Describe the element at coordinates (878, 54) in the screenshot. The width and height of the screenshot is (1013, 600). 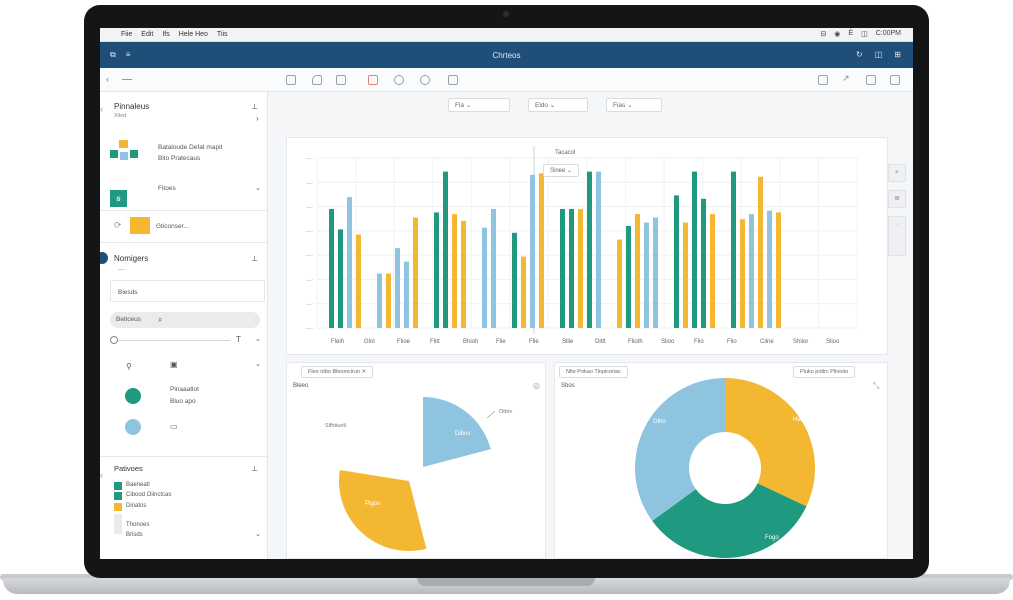
I see `split-icon: ◫` at that location.